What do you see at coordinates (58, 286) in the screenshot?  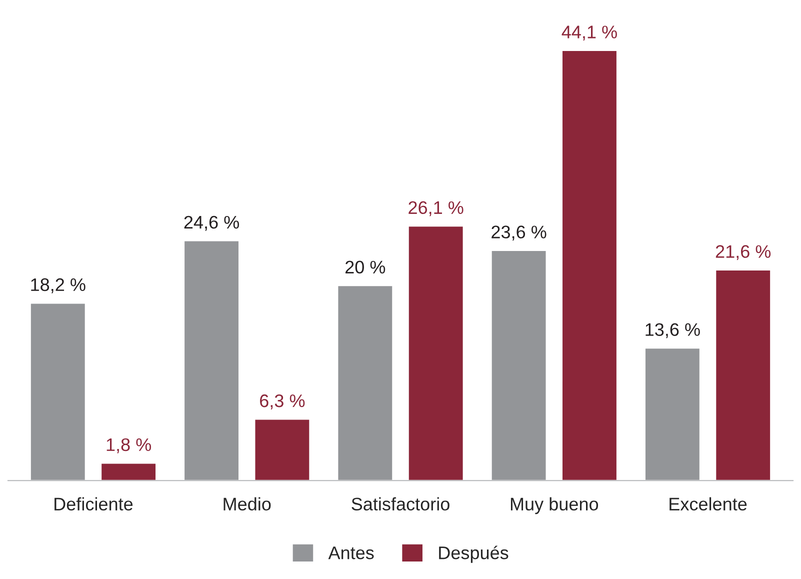 I see `data-label: 18,2 %` at bounding box center [58, 286].